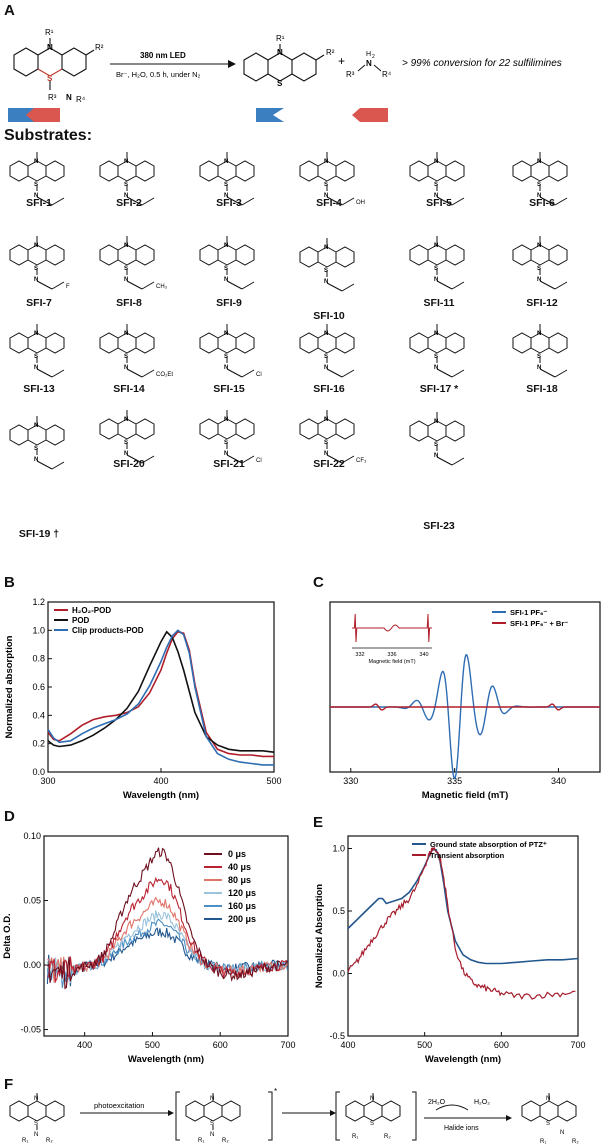 Image resolution: width=615 pixels, height=1146 pixels. What do you see at coordinates (227, 179) in the screenshot?
I see `structure-sfi-3: NSN` at bounding box center [227, 179].